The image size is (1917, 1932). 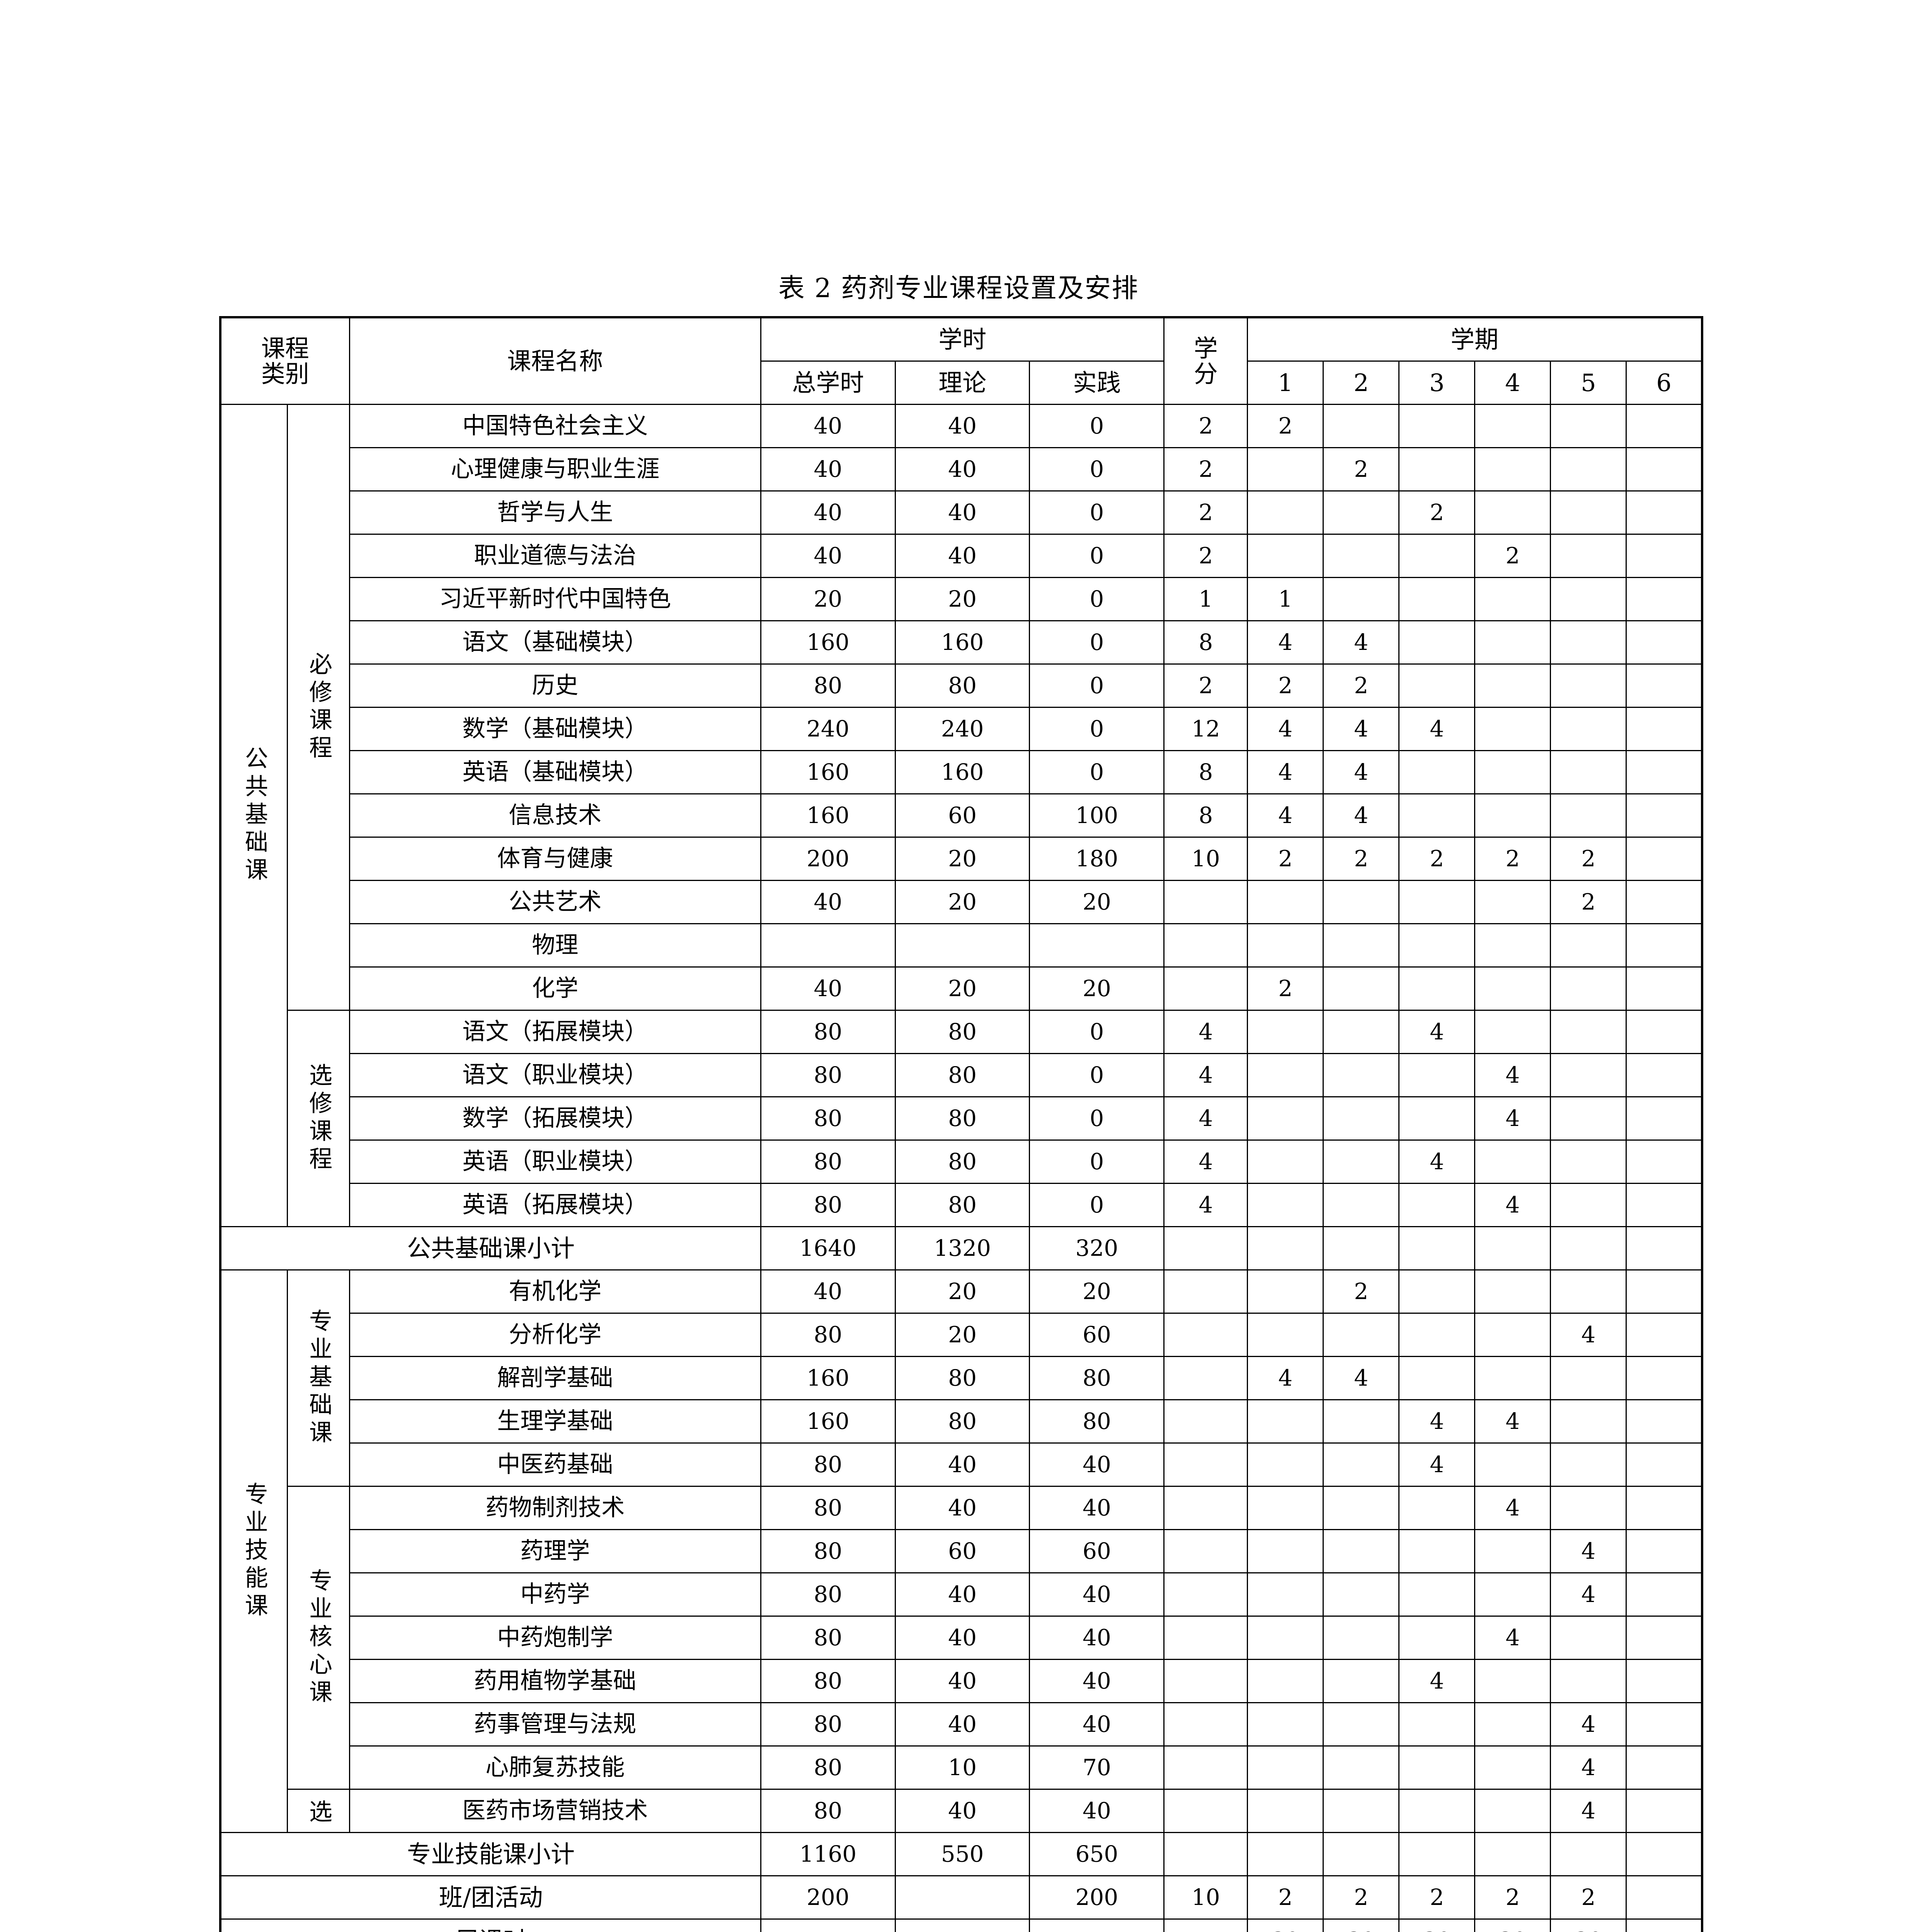 What do you see at coordinates (1513, 556) in the screenshot?
I see `cell-semester-4: 2` at bounding box center [1513, 556].